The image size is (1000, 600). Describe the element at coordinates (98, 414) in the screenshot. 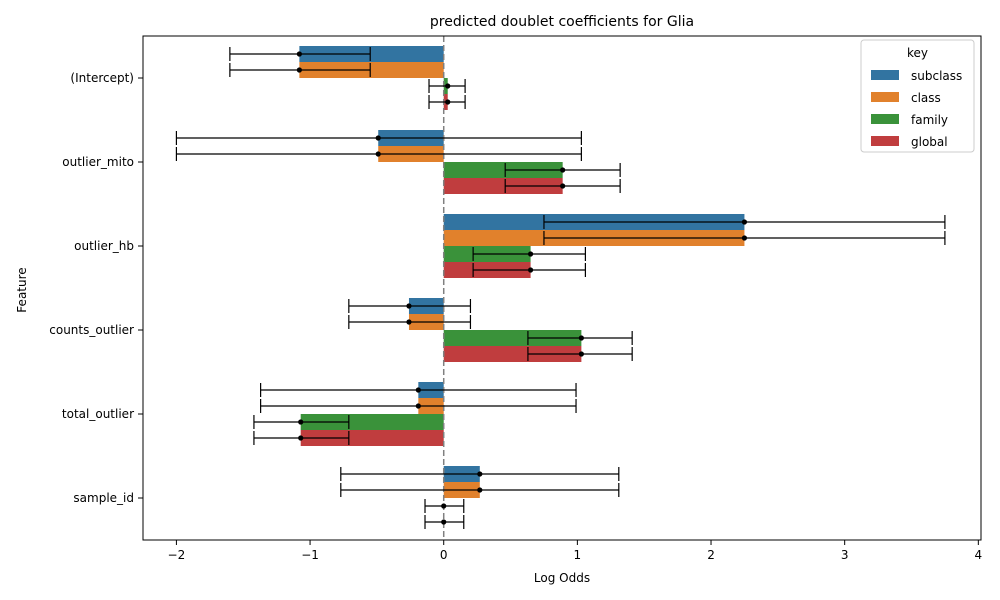

I see `y-tick-label-4: total_outlier` at that location.